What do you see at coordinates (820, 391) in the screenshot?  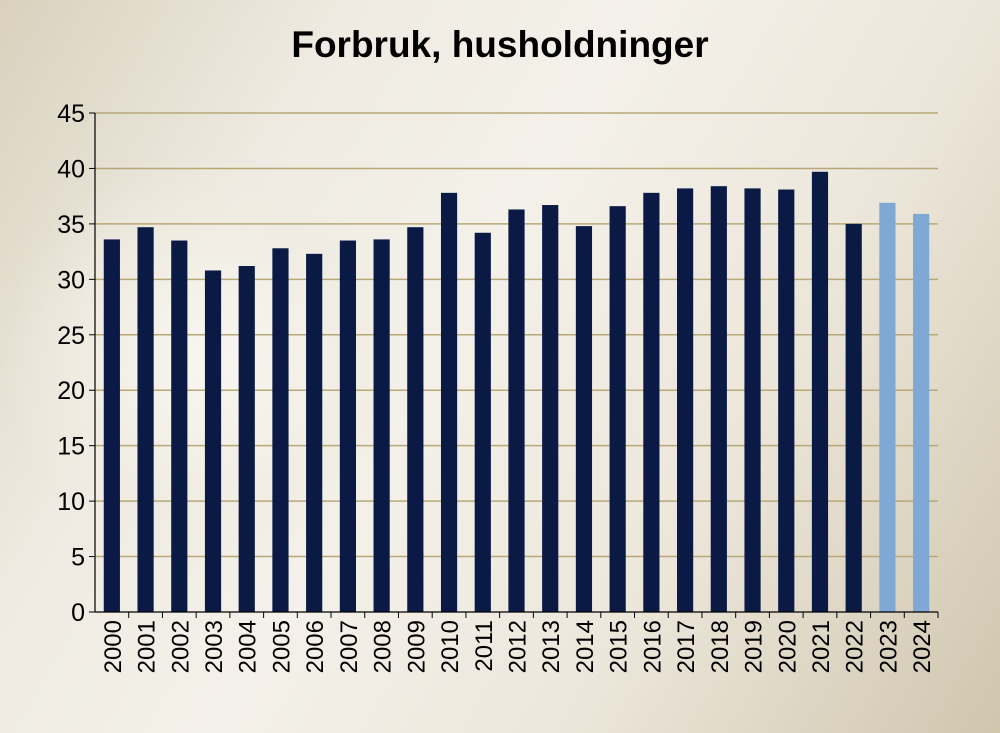 I see `bar-2021` at bounding box center [820, 391].